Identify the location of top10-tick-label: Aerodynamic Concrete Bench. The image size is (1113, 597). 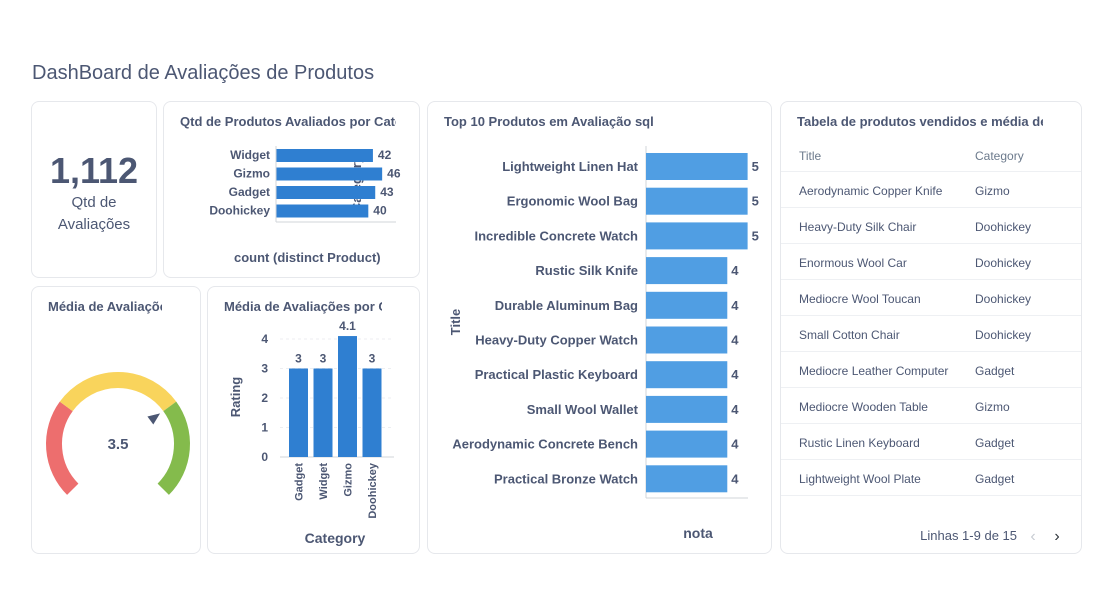
(545, 444).